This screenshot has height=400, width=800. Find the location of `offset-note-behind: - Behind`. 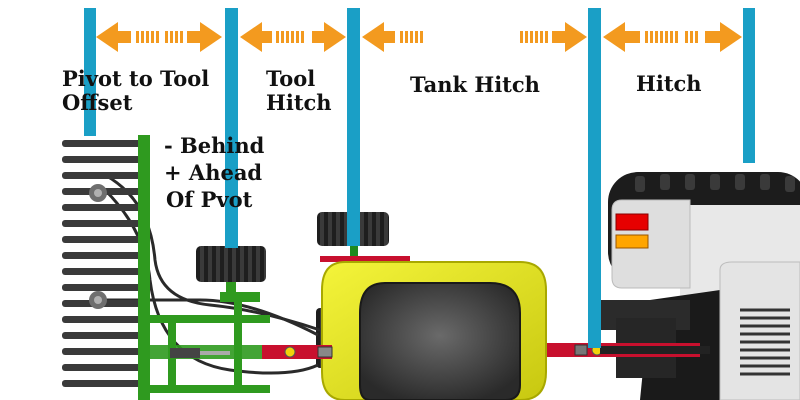

offset-note-behind: - Behind is located at coordinates (214, 145).